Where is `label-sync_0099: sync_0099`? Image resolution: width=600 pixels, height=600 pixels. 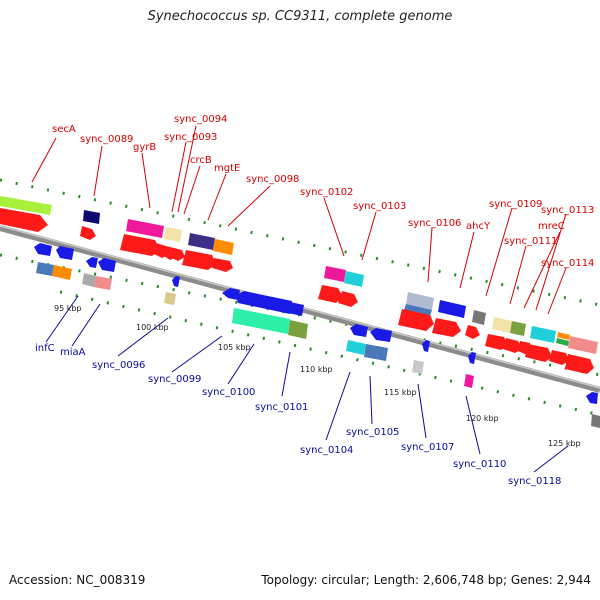
label-sync_0099: sync_0099 is located at coordinates (174, 379).